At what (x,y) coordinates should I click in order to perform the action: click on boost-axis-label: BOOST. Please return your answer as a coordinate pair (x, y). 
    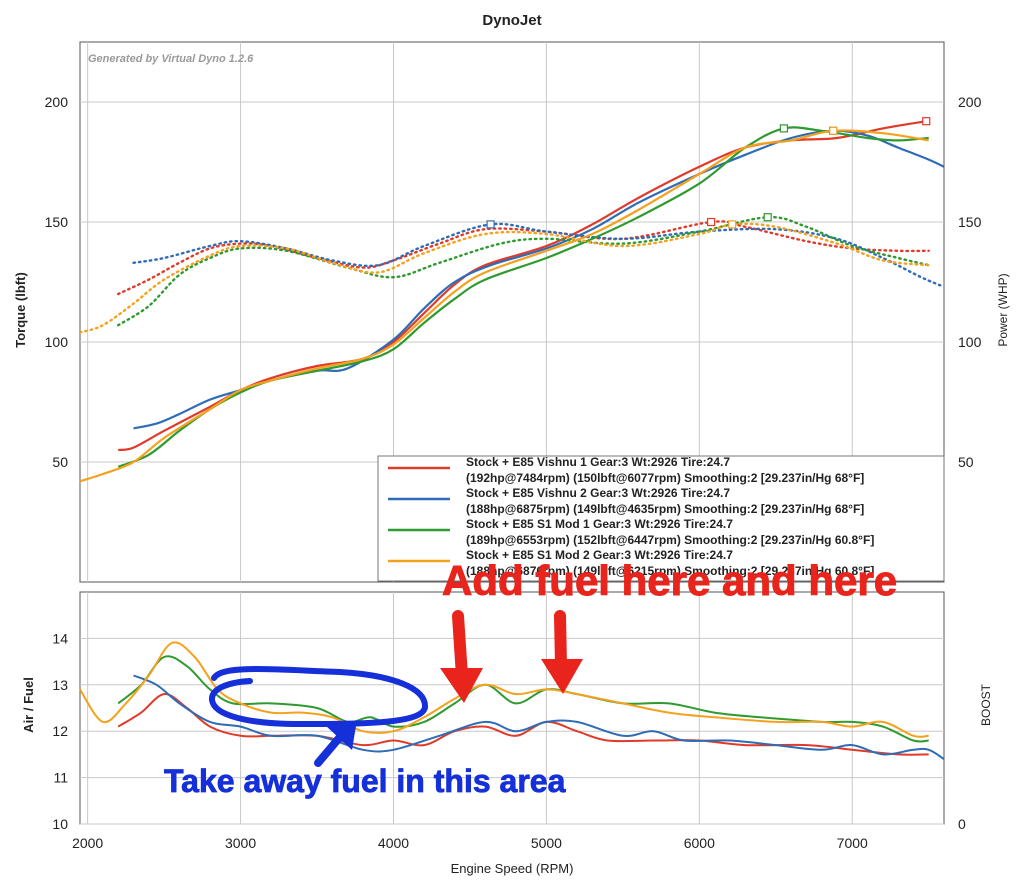
    Looking at the image, I should click on (986, 704).